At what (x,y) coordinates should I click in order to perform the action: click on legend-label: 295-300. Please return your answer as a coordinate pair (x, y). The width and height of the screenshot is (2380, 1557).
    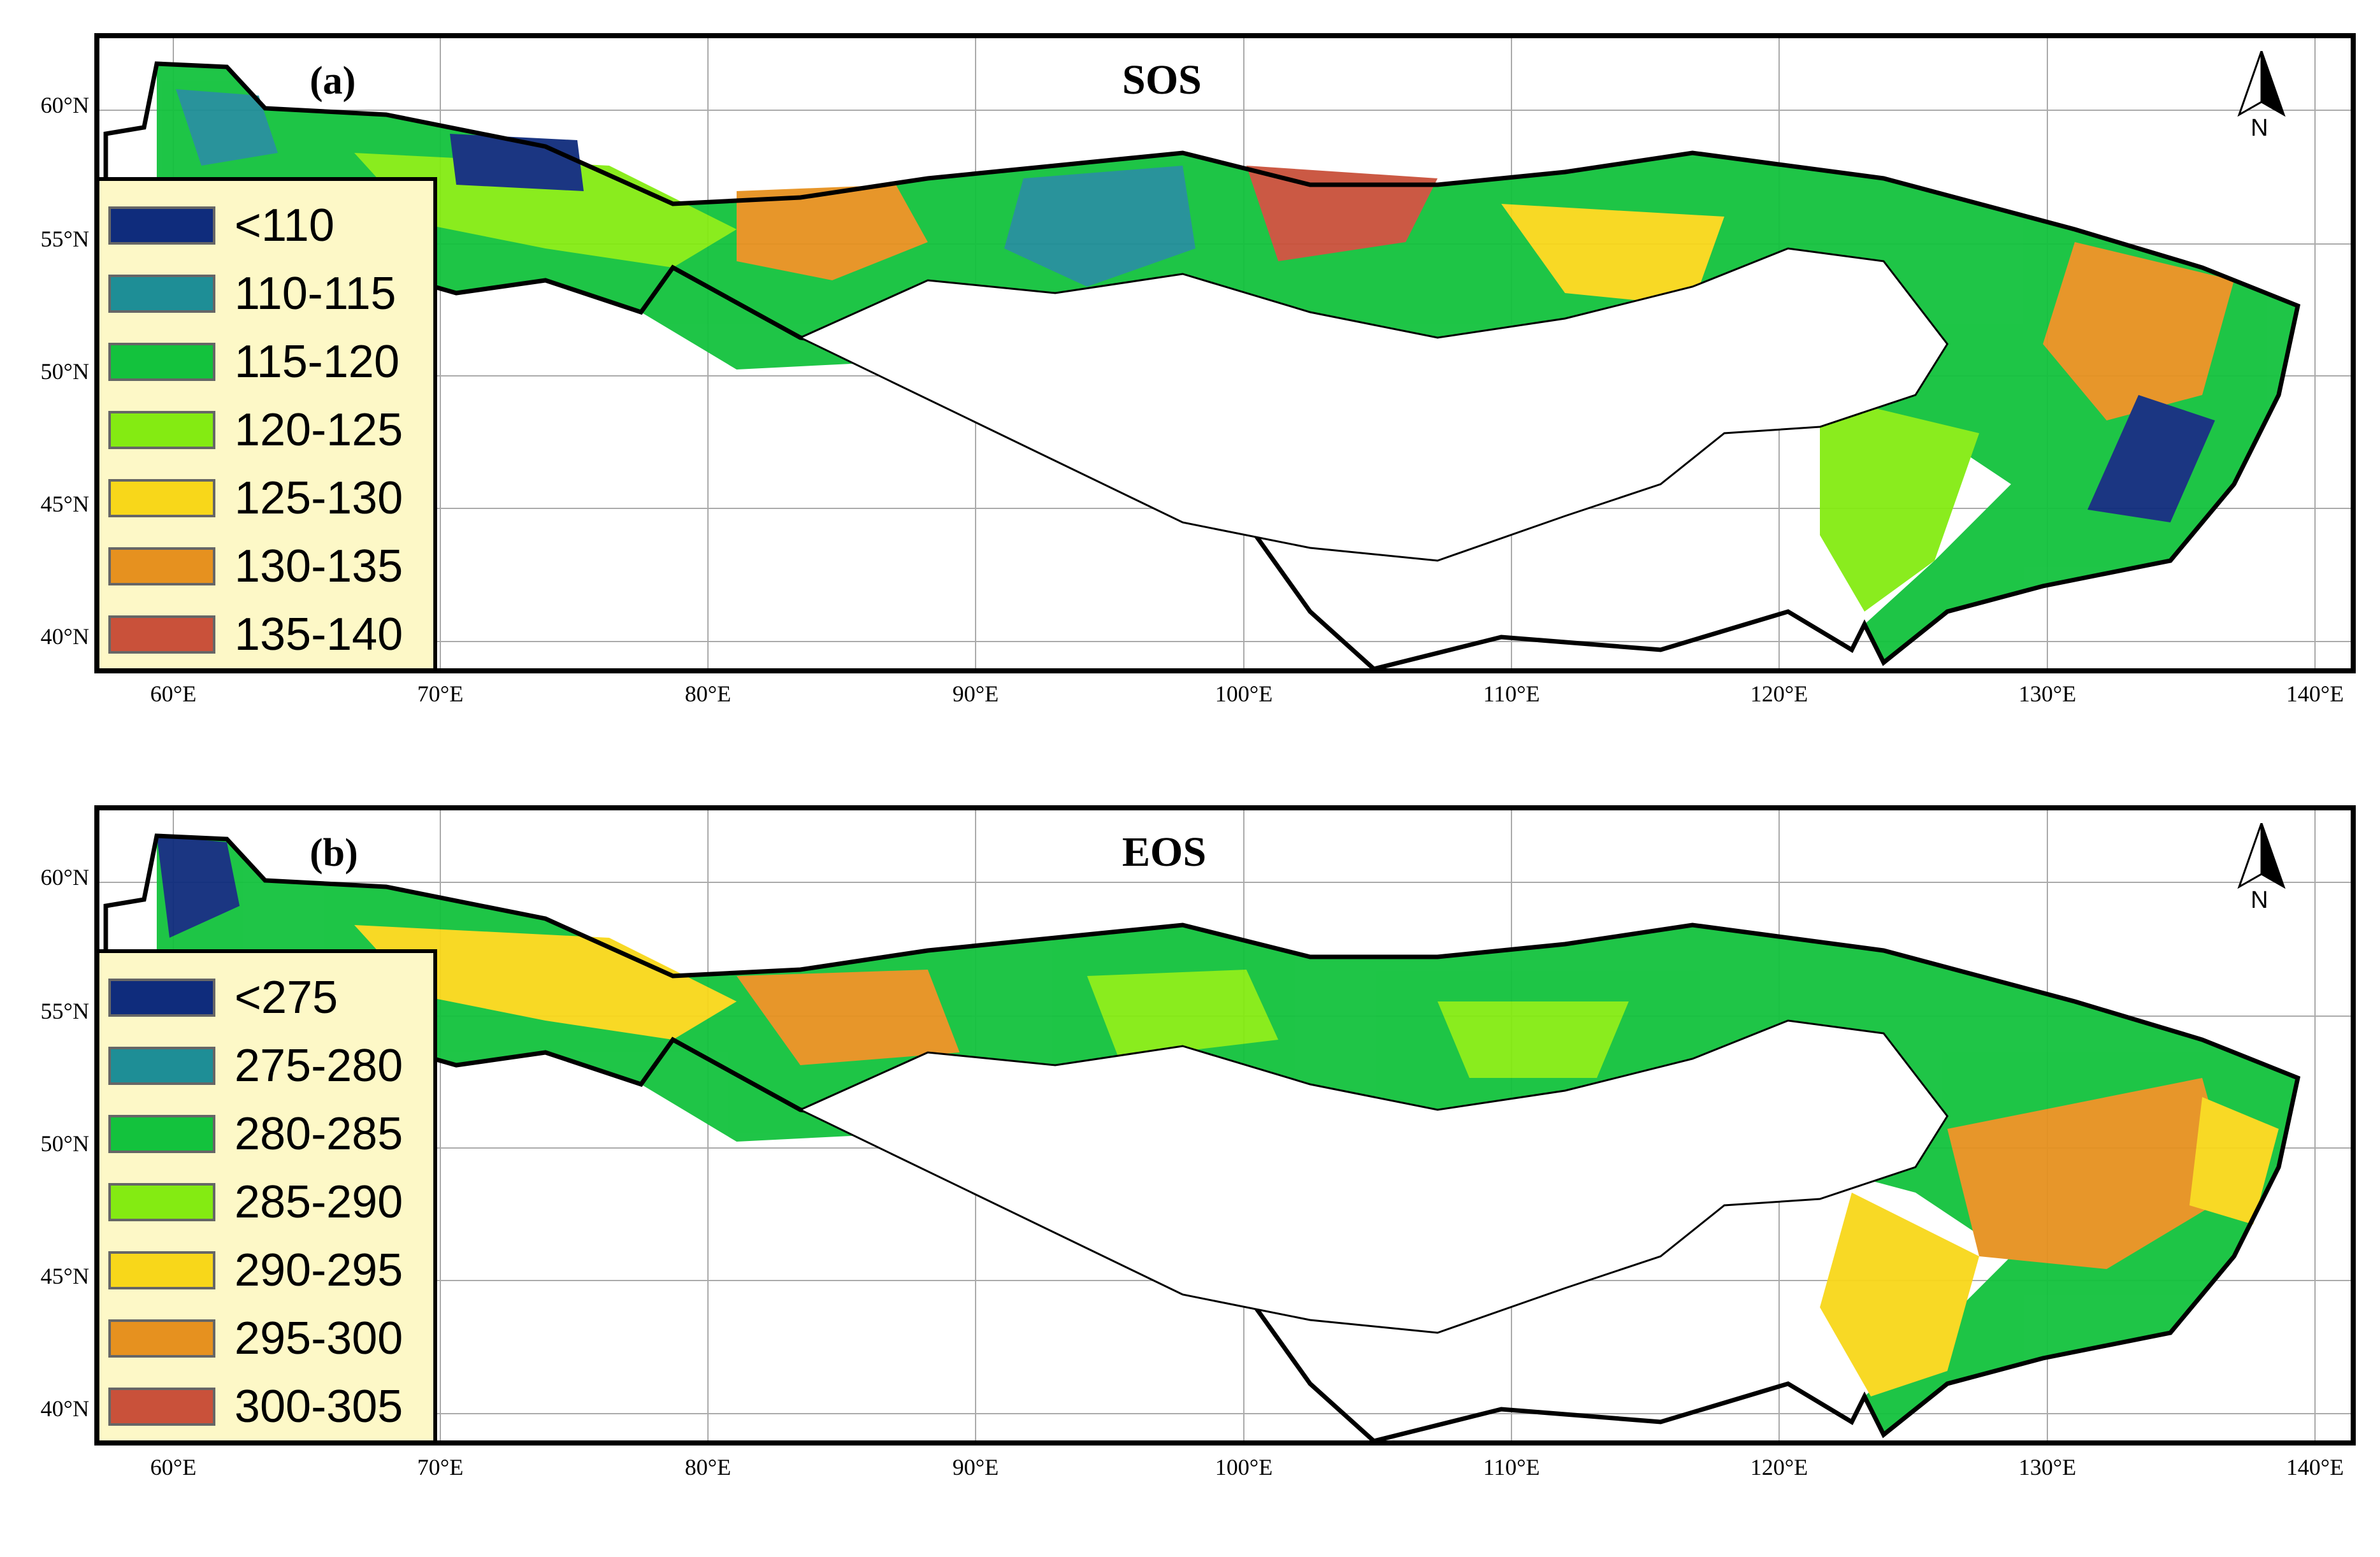
    Looking at the image, I should click on (318, 1338).